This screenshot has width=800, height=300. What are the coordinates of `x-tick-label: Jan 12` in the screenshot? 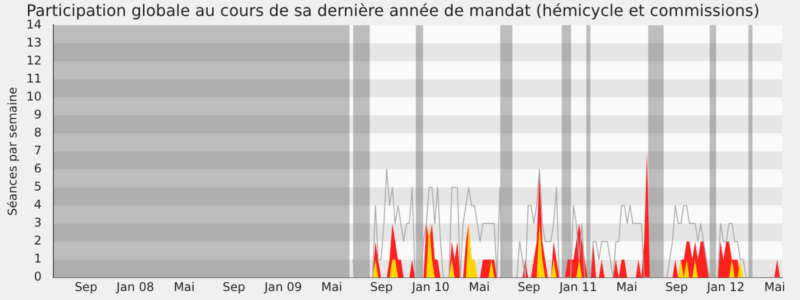 It's located at (725, 287).